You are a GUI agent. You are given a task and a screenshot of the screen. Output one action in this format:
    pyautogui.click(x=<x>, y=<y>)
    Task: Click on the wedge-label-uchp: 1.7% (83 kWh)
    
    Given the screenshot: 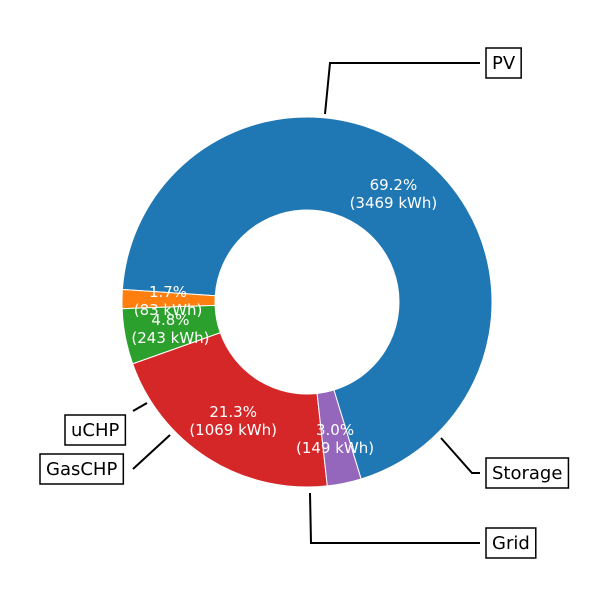 What is the action you would take?
    pyautogui.click(x=168, y=301)
    